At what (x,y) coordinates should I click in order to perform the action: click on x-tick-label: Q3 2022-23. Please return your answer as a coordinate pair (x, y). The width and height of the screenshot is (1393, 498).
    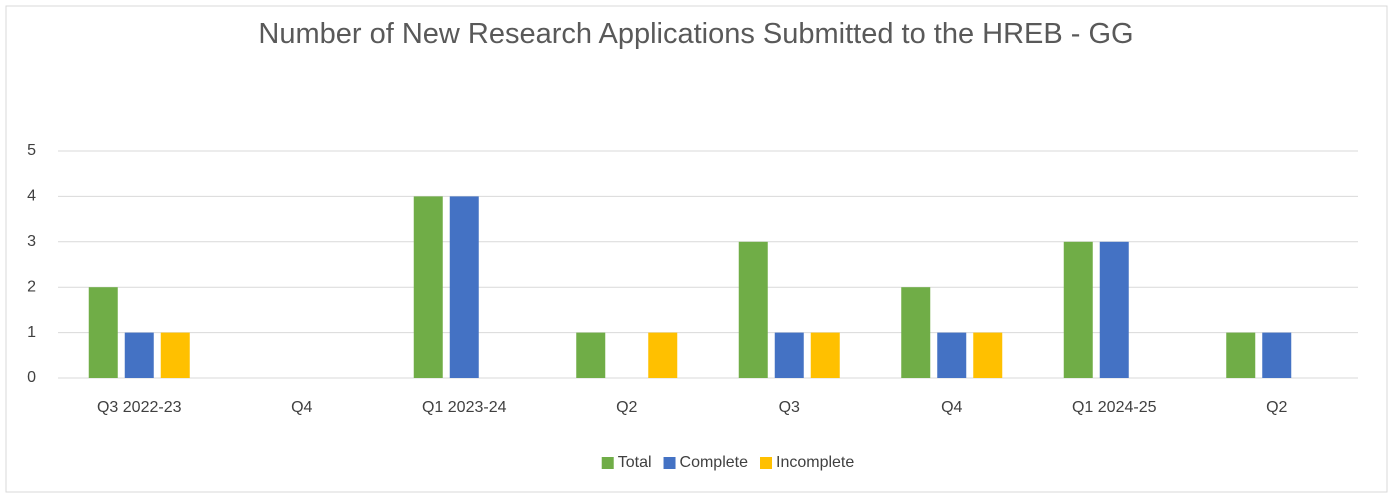
    Looking at the image, I should click on (139, 407).